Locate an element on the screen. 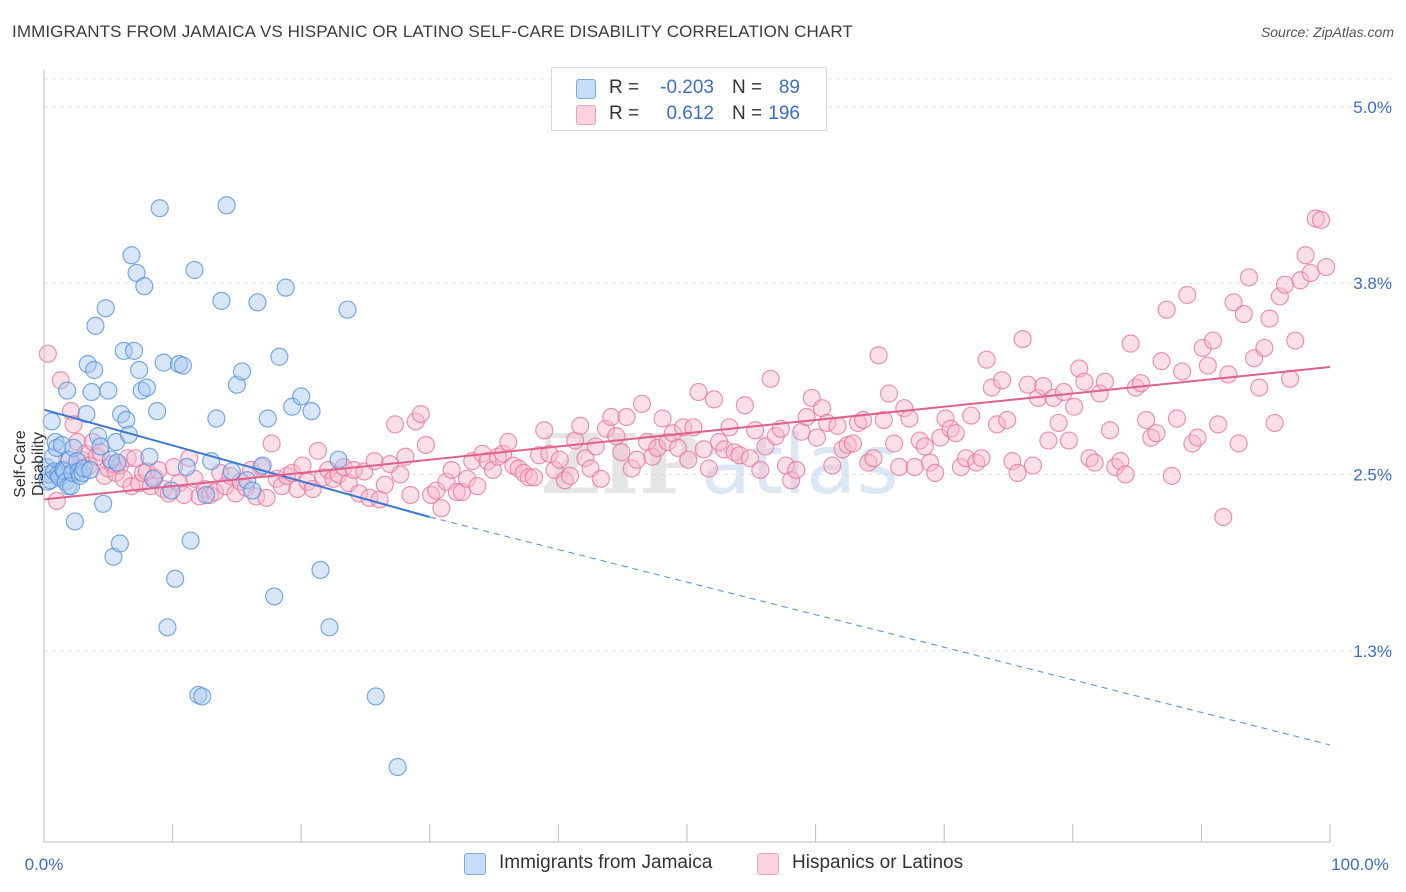 This screenshot has width=1406, height=892. legend-row-jamaica: R = -0.203 N = 89 is located at coordinates (689, 88).